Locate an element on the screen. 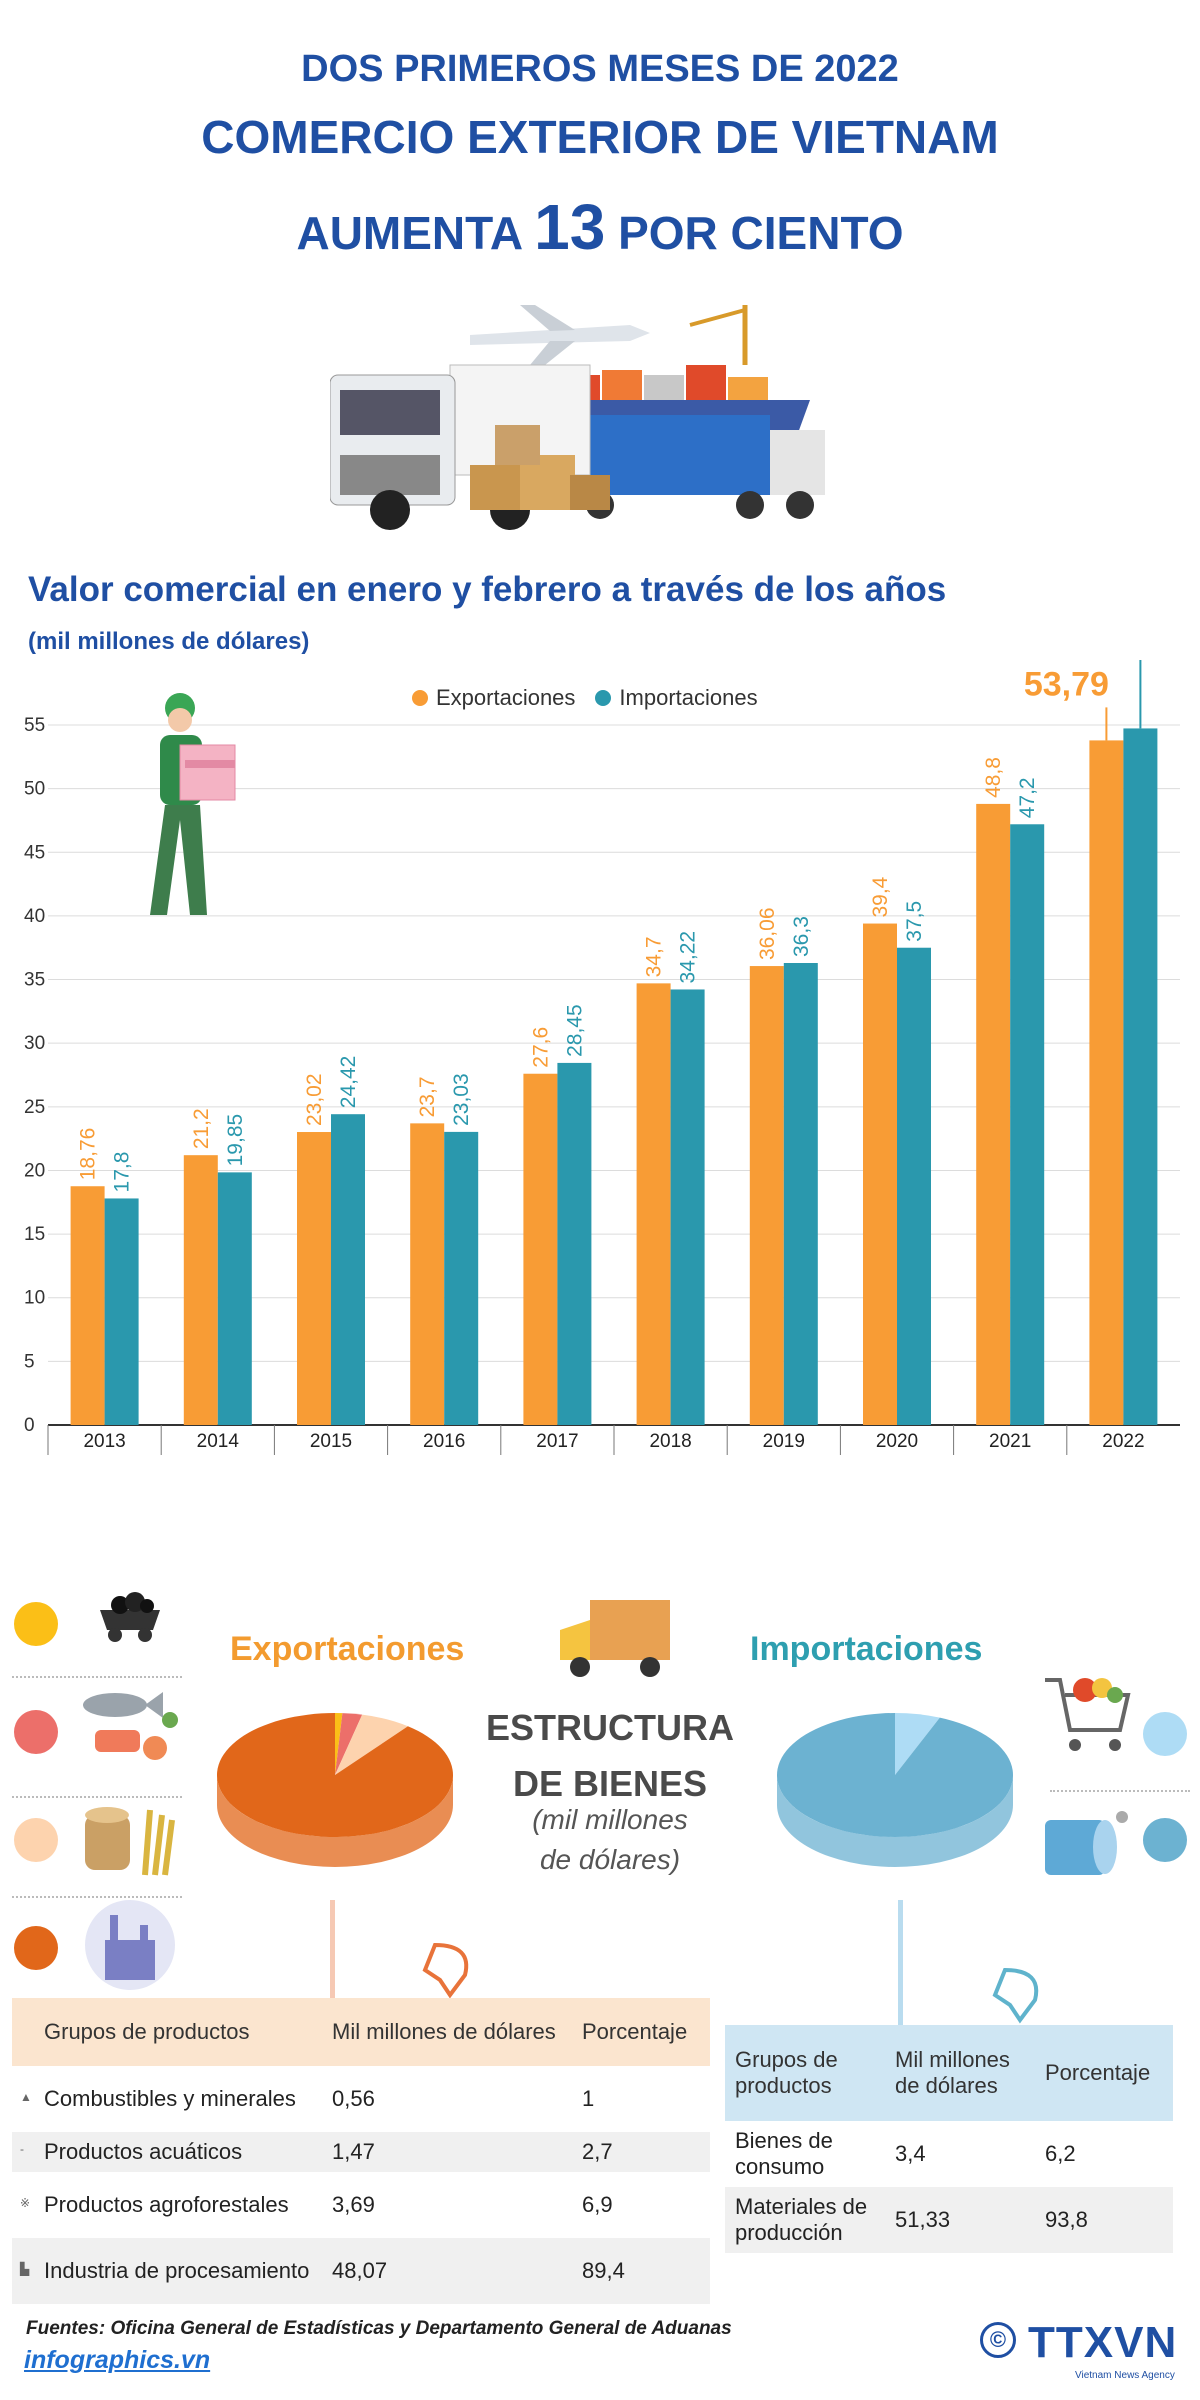  table-row: ▲ Combustibles y minerales 0,56 1 is located at coordinates (361, 2099).